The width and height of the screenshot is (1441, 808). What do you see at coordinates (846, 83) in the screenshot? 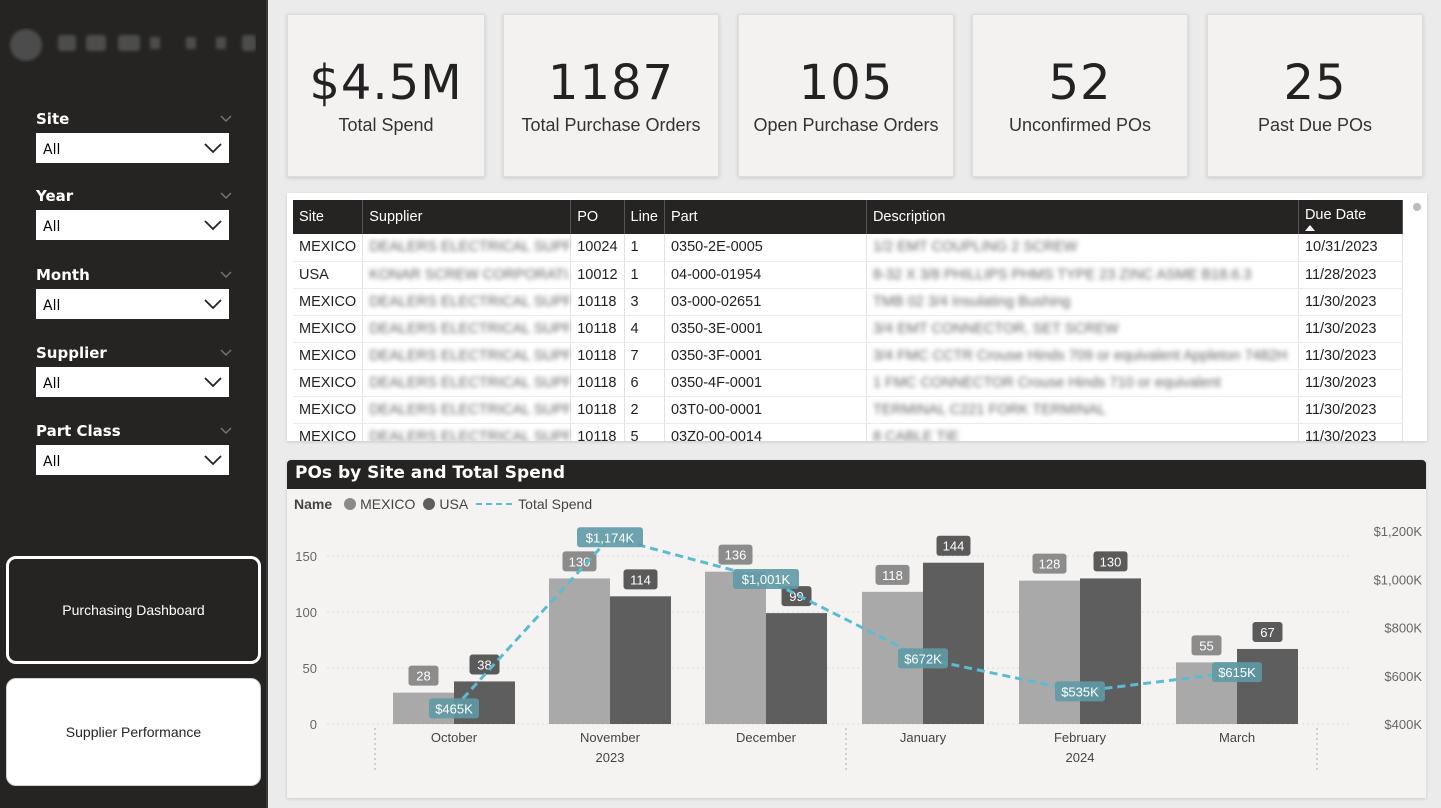
I see `kpi-value: 105` at bounding box center [846, 83].